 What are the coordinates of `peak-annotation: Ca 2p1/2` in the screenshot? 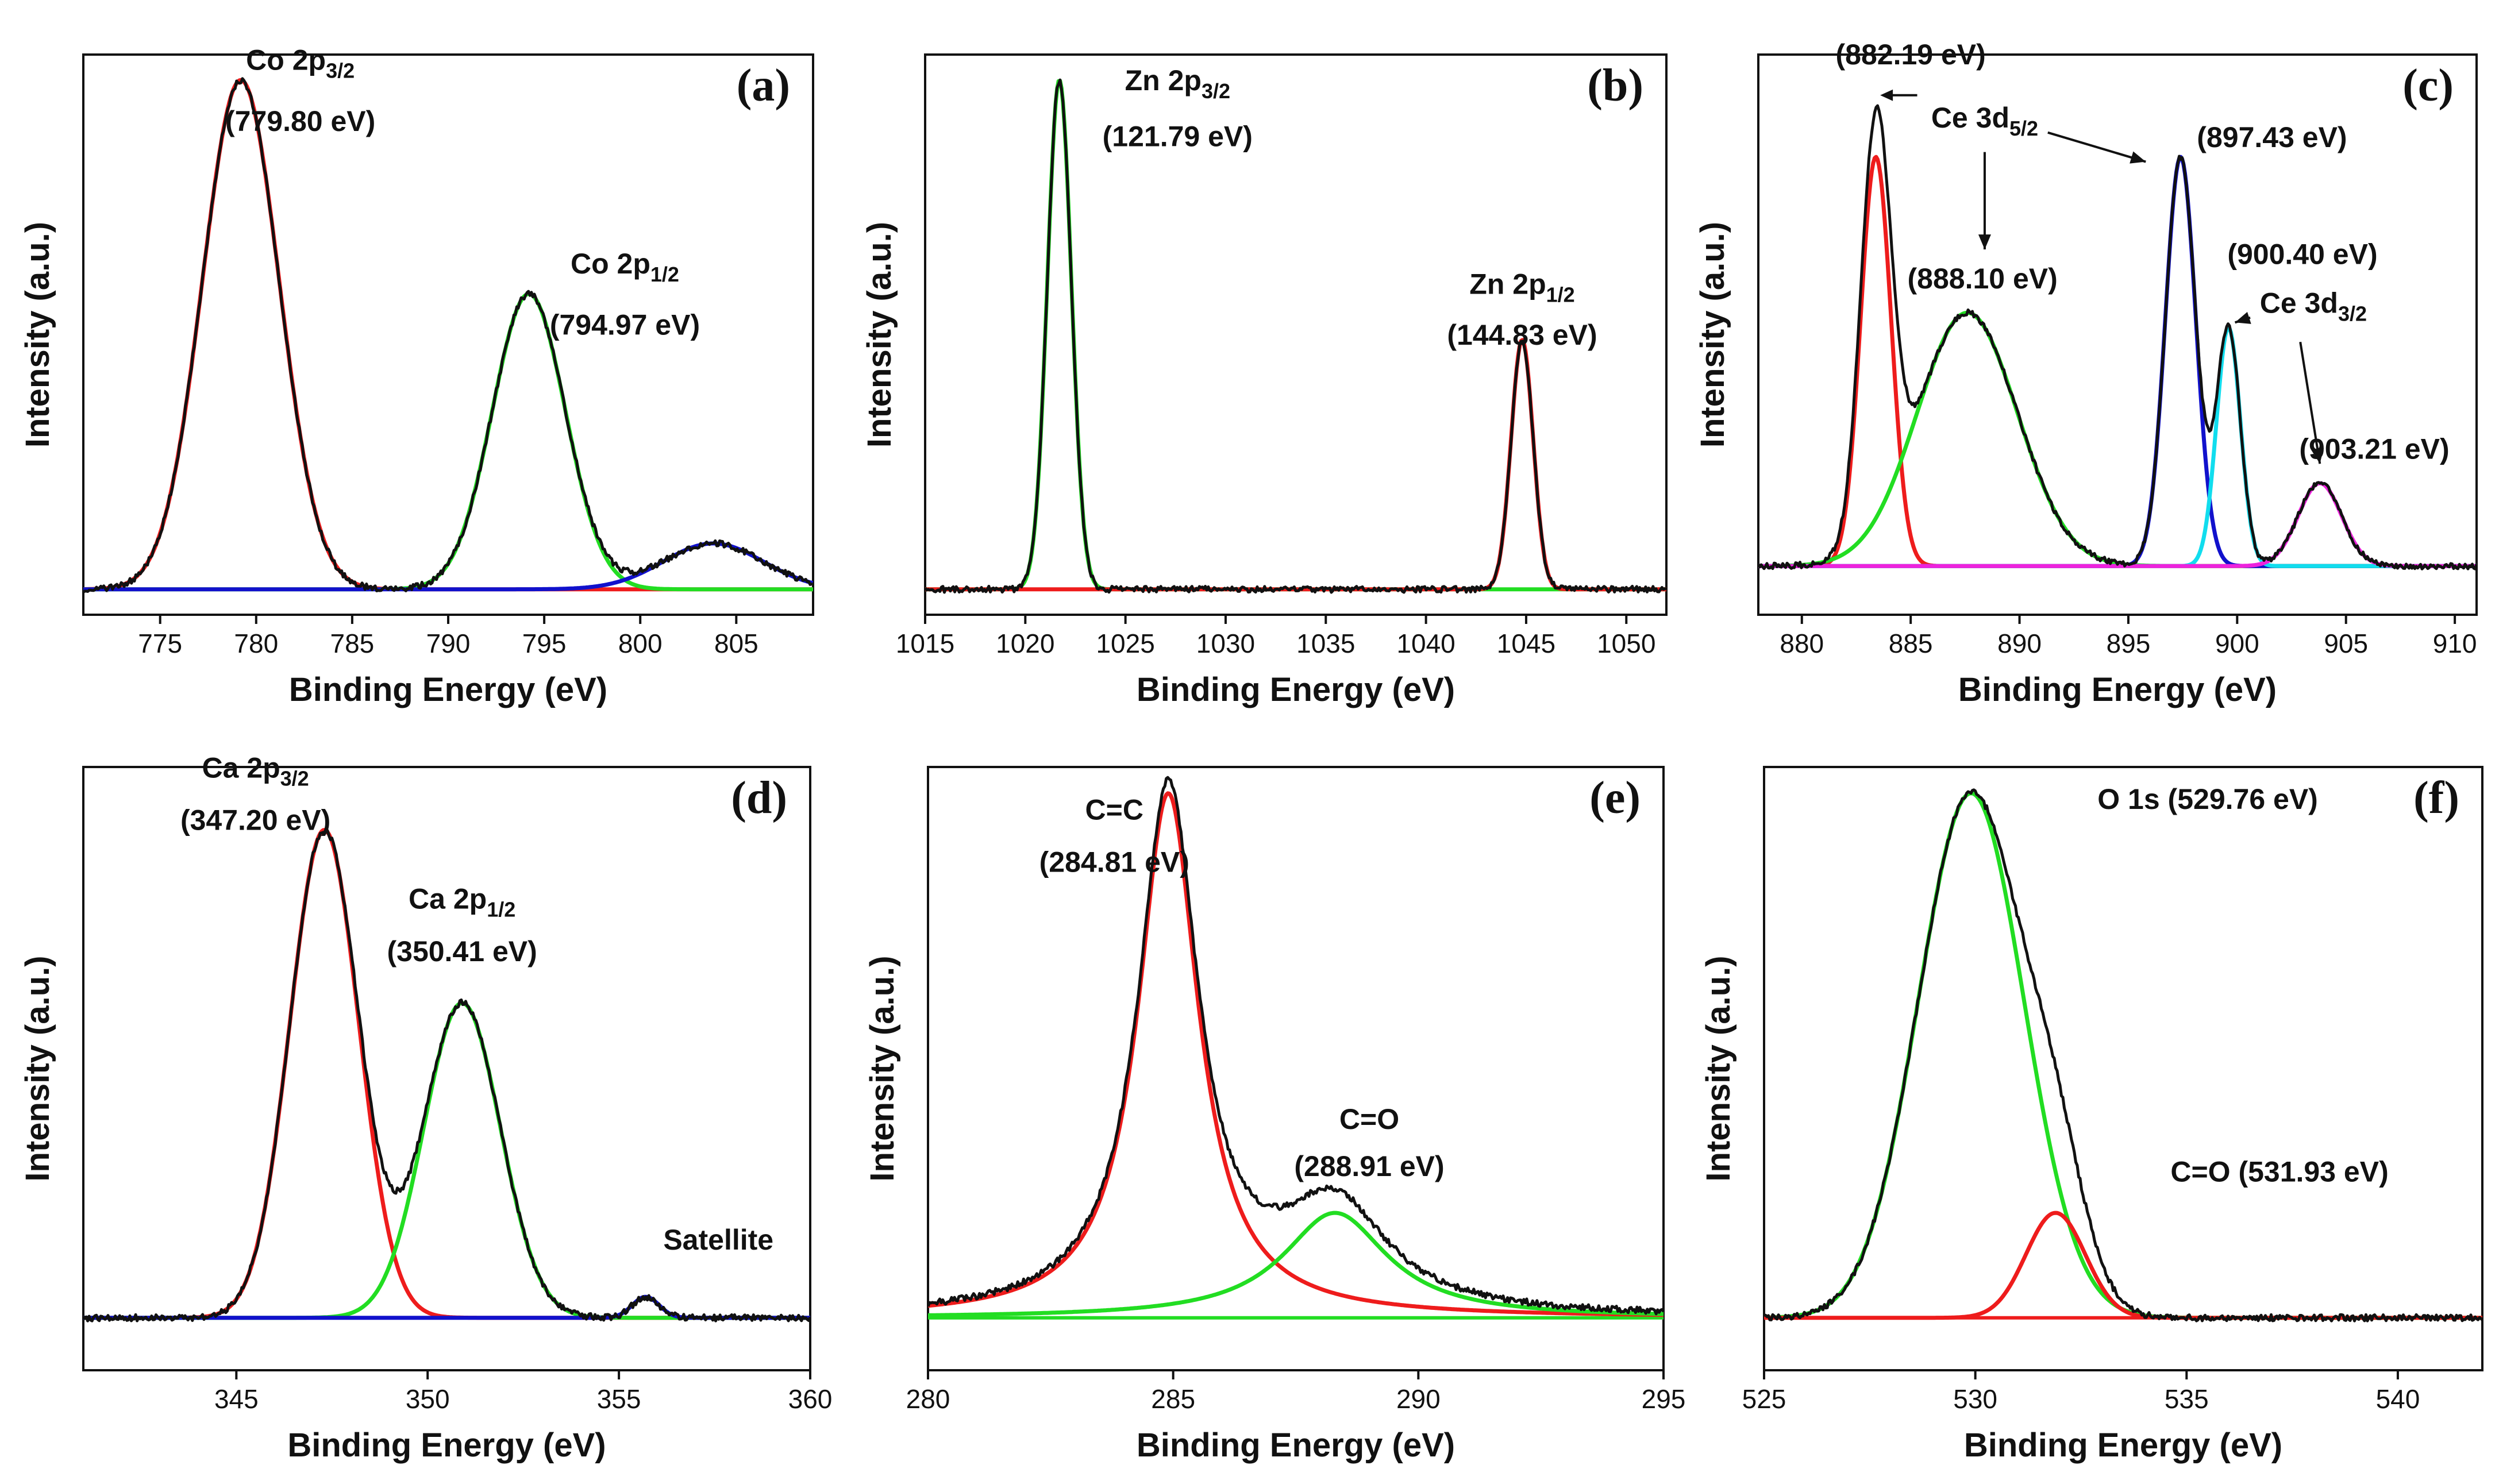 It's located at (462, 902).